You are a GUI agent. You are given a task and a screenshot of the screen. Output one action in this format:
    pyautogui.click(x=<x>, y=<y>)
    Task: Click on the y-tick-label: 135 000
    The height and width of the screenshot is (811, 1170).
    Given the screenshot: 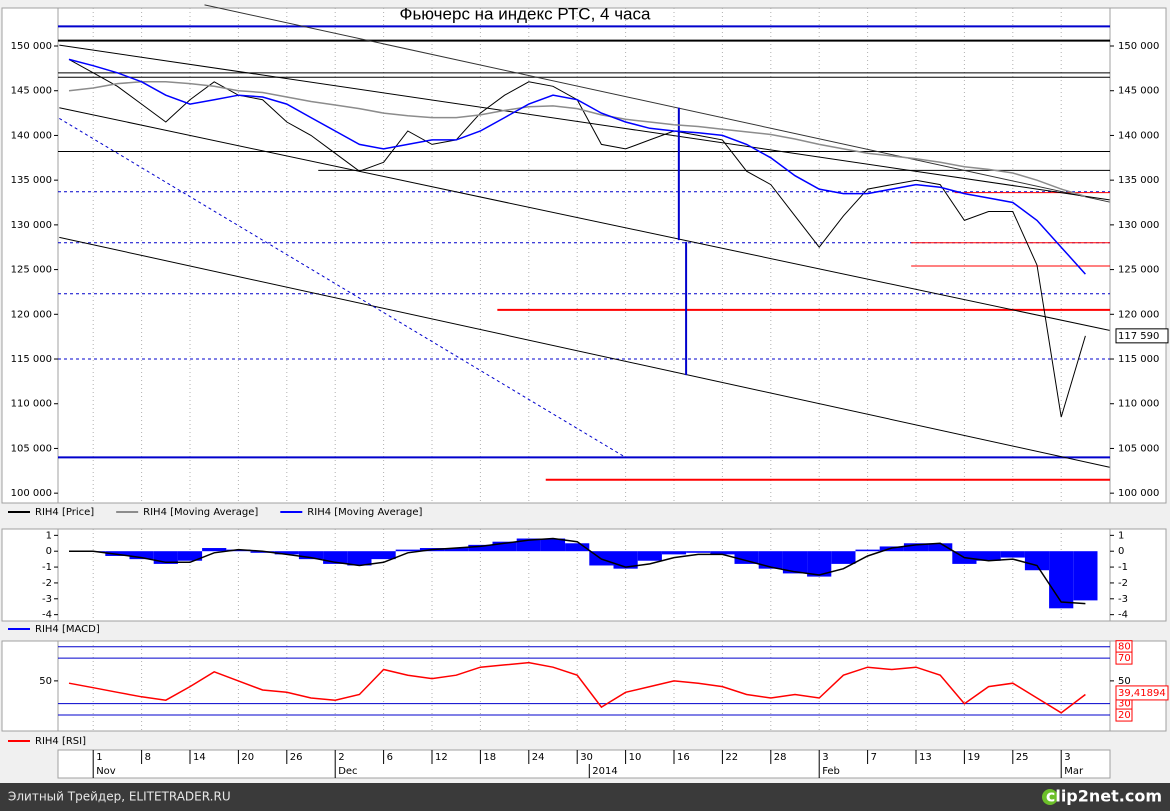 What is the action you would take?
    pyautogui.click(x=31, y=180)
    